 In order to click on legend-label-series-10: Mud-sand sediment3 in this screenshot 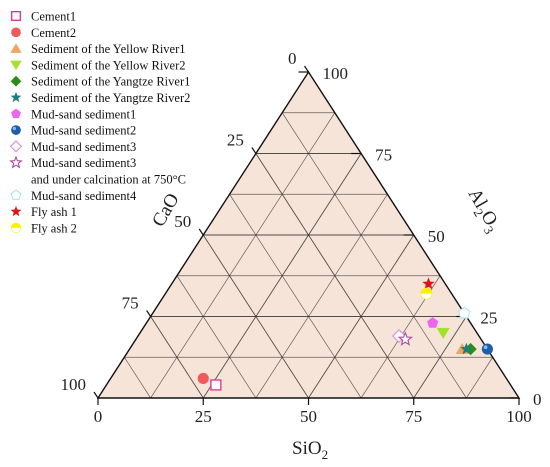, I will do `click(83, 163)`.